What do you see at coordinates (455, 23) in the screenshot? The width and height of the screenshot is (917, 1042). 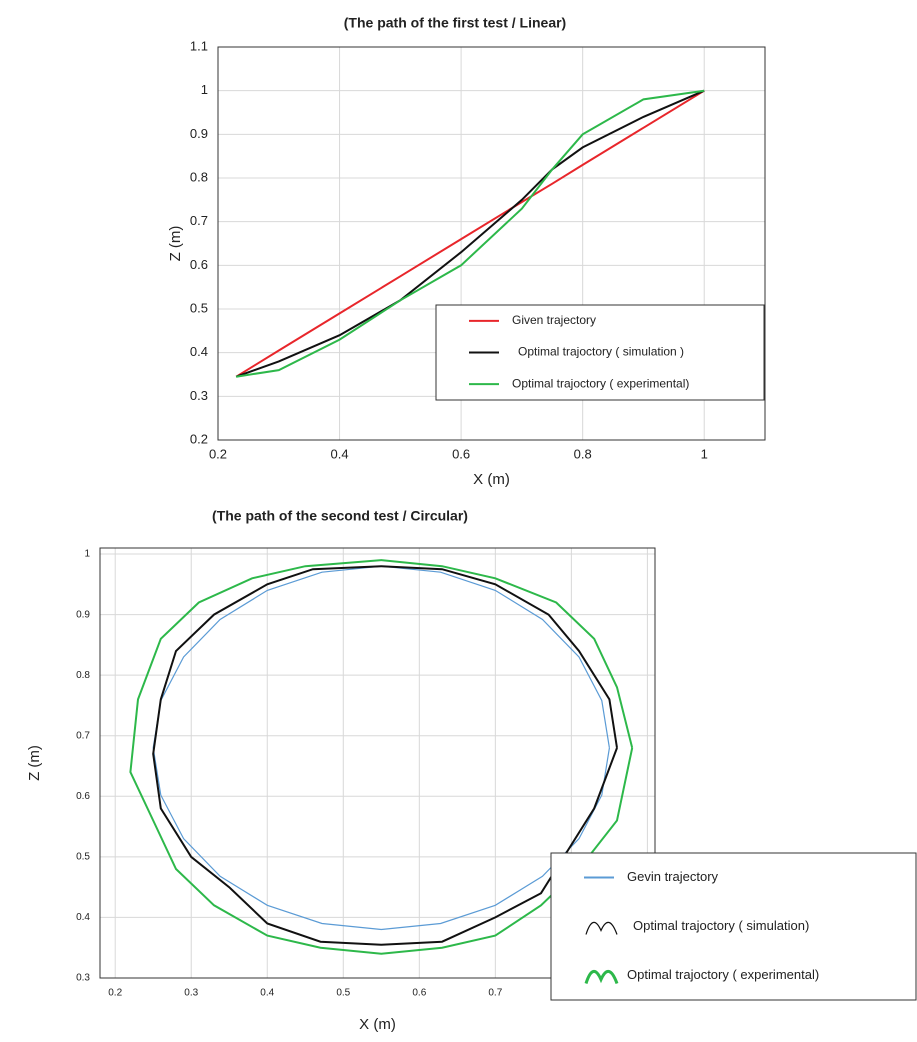 I see `chart-title: (The path of the first test / Linear)` at bounding box center [455, 23].